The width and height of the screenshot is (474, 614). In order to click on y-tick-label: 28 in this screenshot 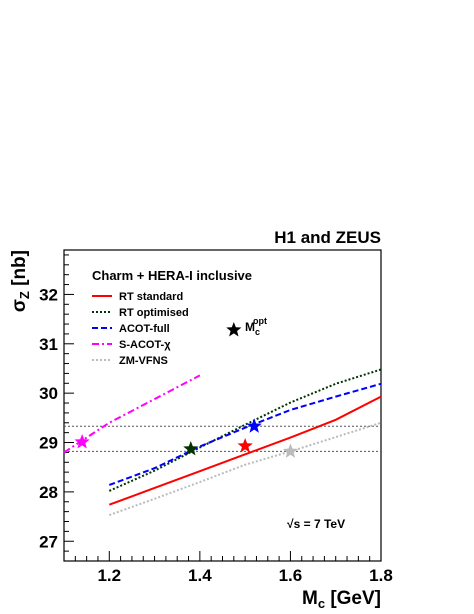, I will do `click(48, 492)`.